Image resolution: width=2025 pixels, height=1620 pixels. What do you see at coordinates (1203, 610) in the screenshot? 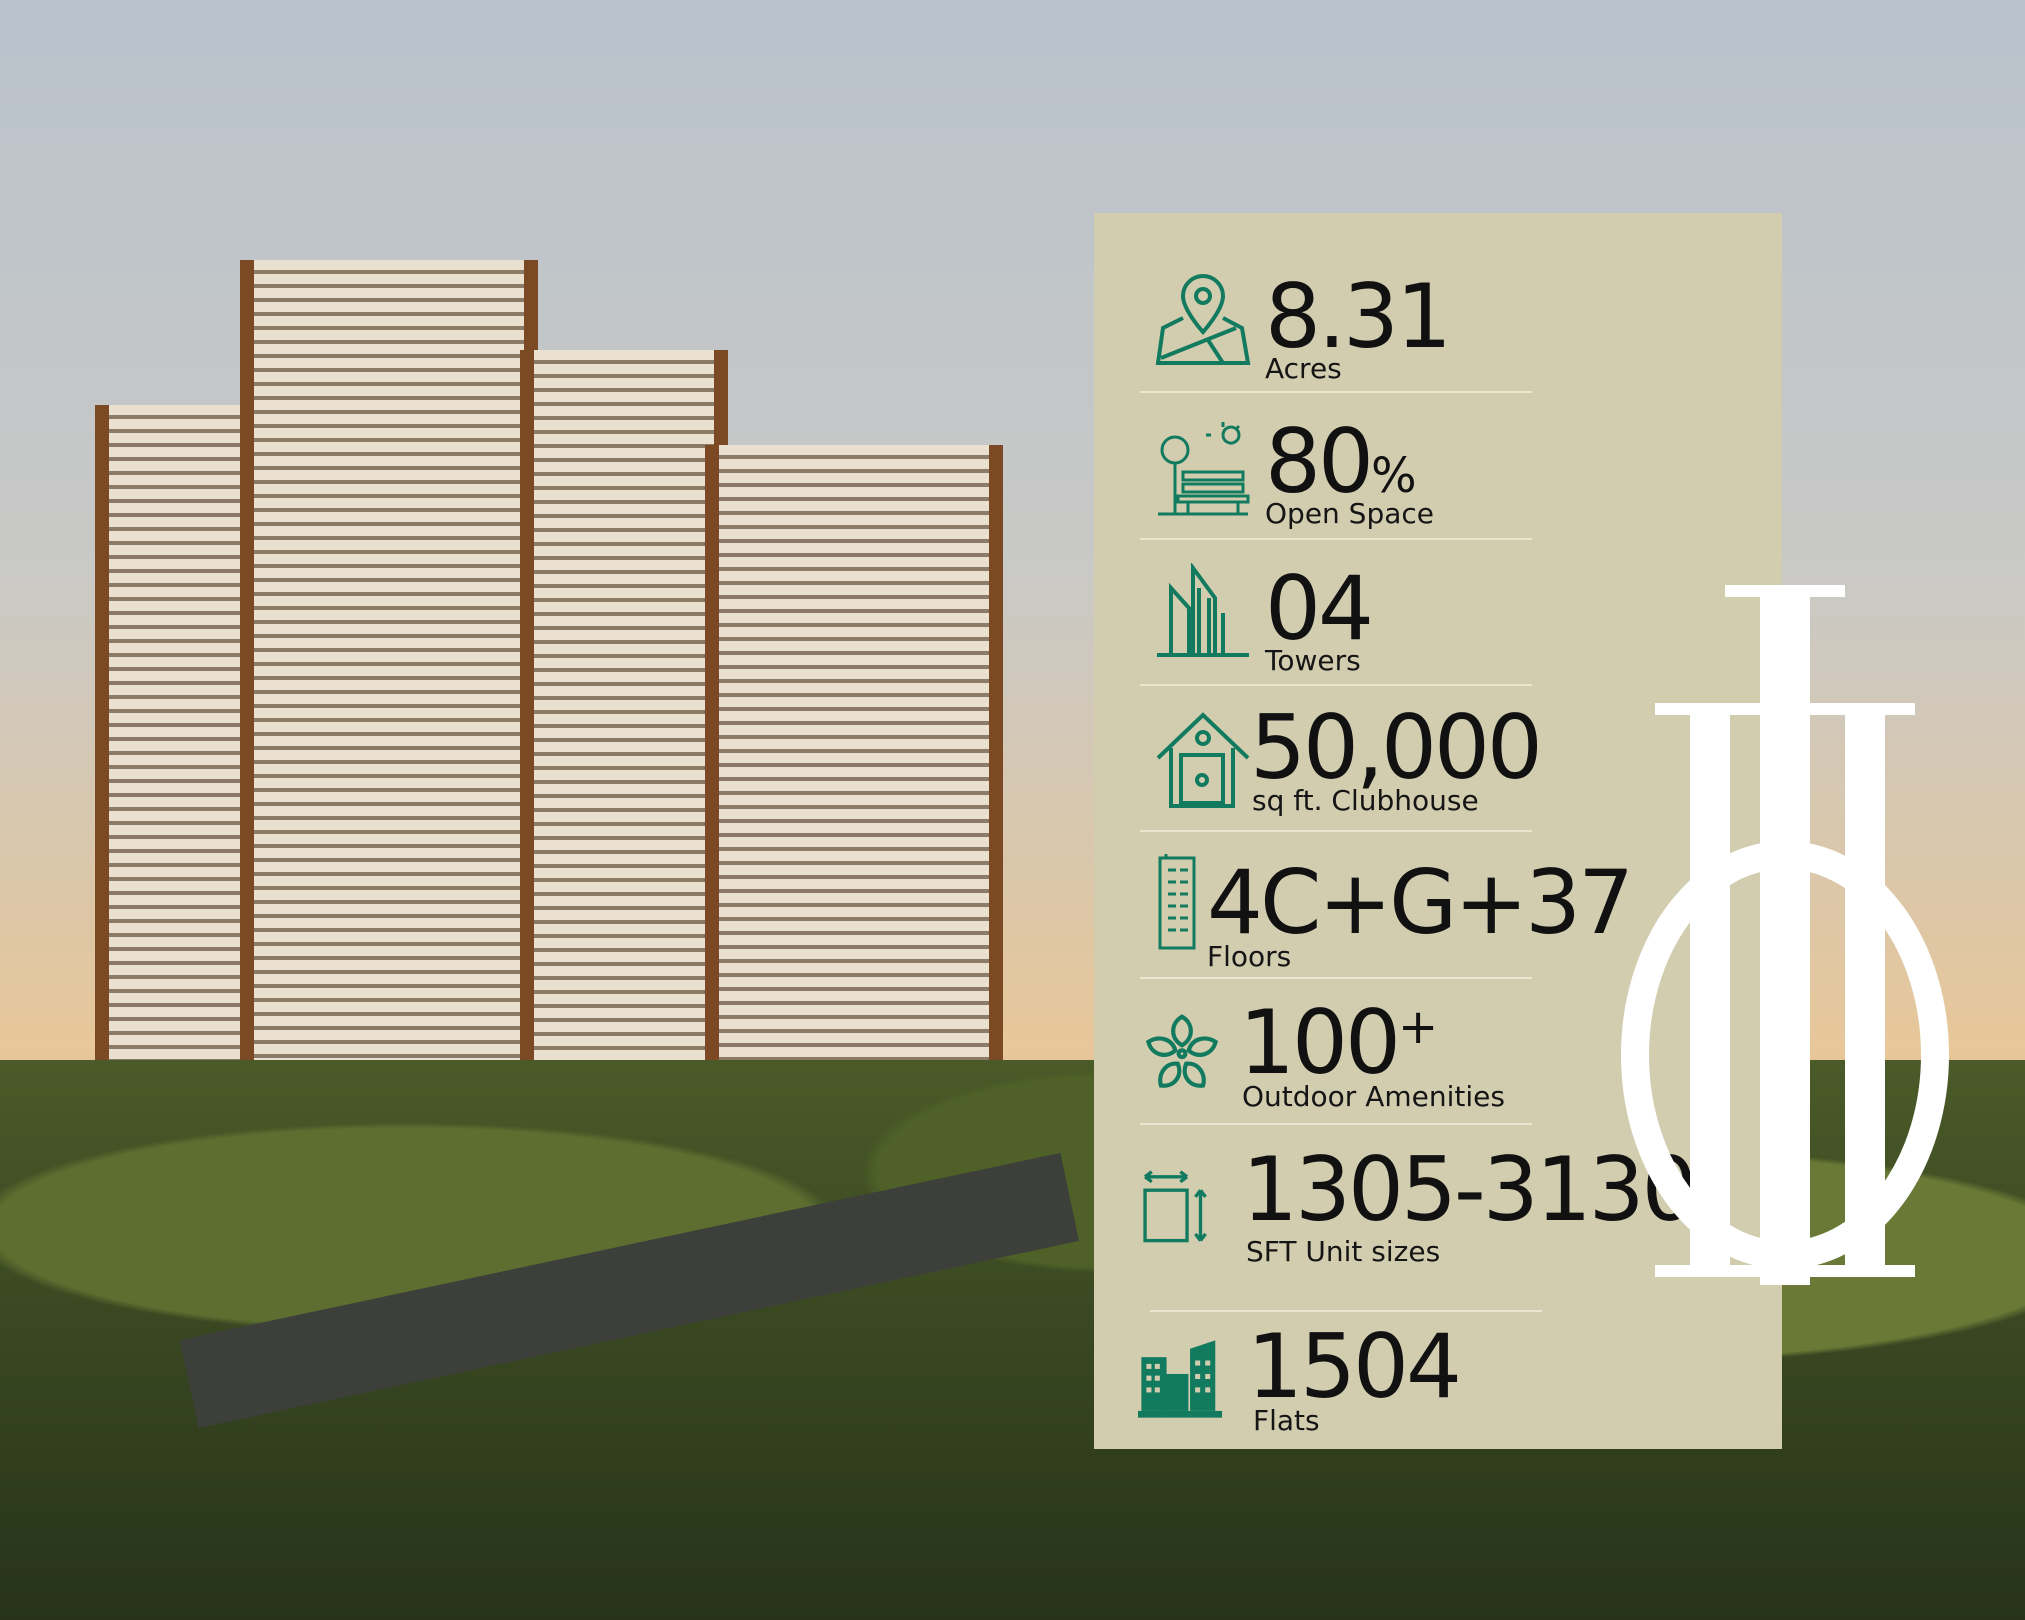
I see `towers-icon` at bounding box center [1203, 610].